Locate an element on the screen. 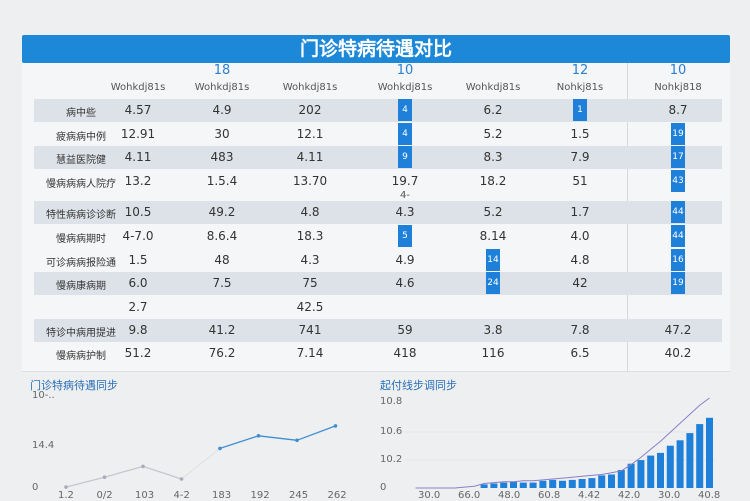 This screenshot has height=501, width=750. highlighted-cell: 5 is located at coordinates (405, 236).